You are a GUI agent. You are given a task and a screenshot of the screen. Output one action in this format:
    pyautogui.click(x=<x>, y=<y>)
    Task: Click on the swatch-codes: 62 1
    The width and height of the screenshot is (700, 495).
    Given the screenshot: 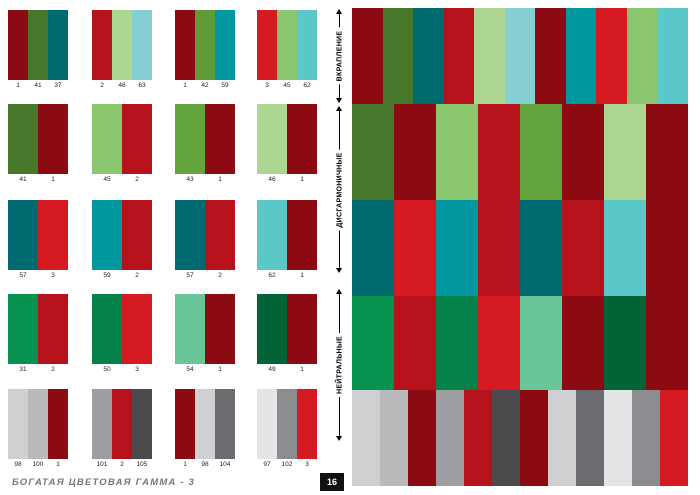 What is the action you would take?
    pyautogui.click(x=287, y=276)
    